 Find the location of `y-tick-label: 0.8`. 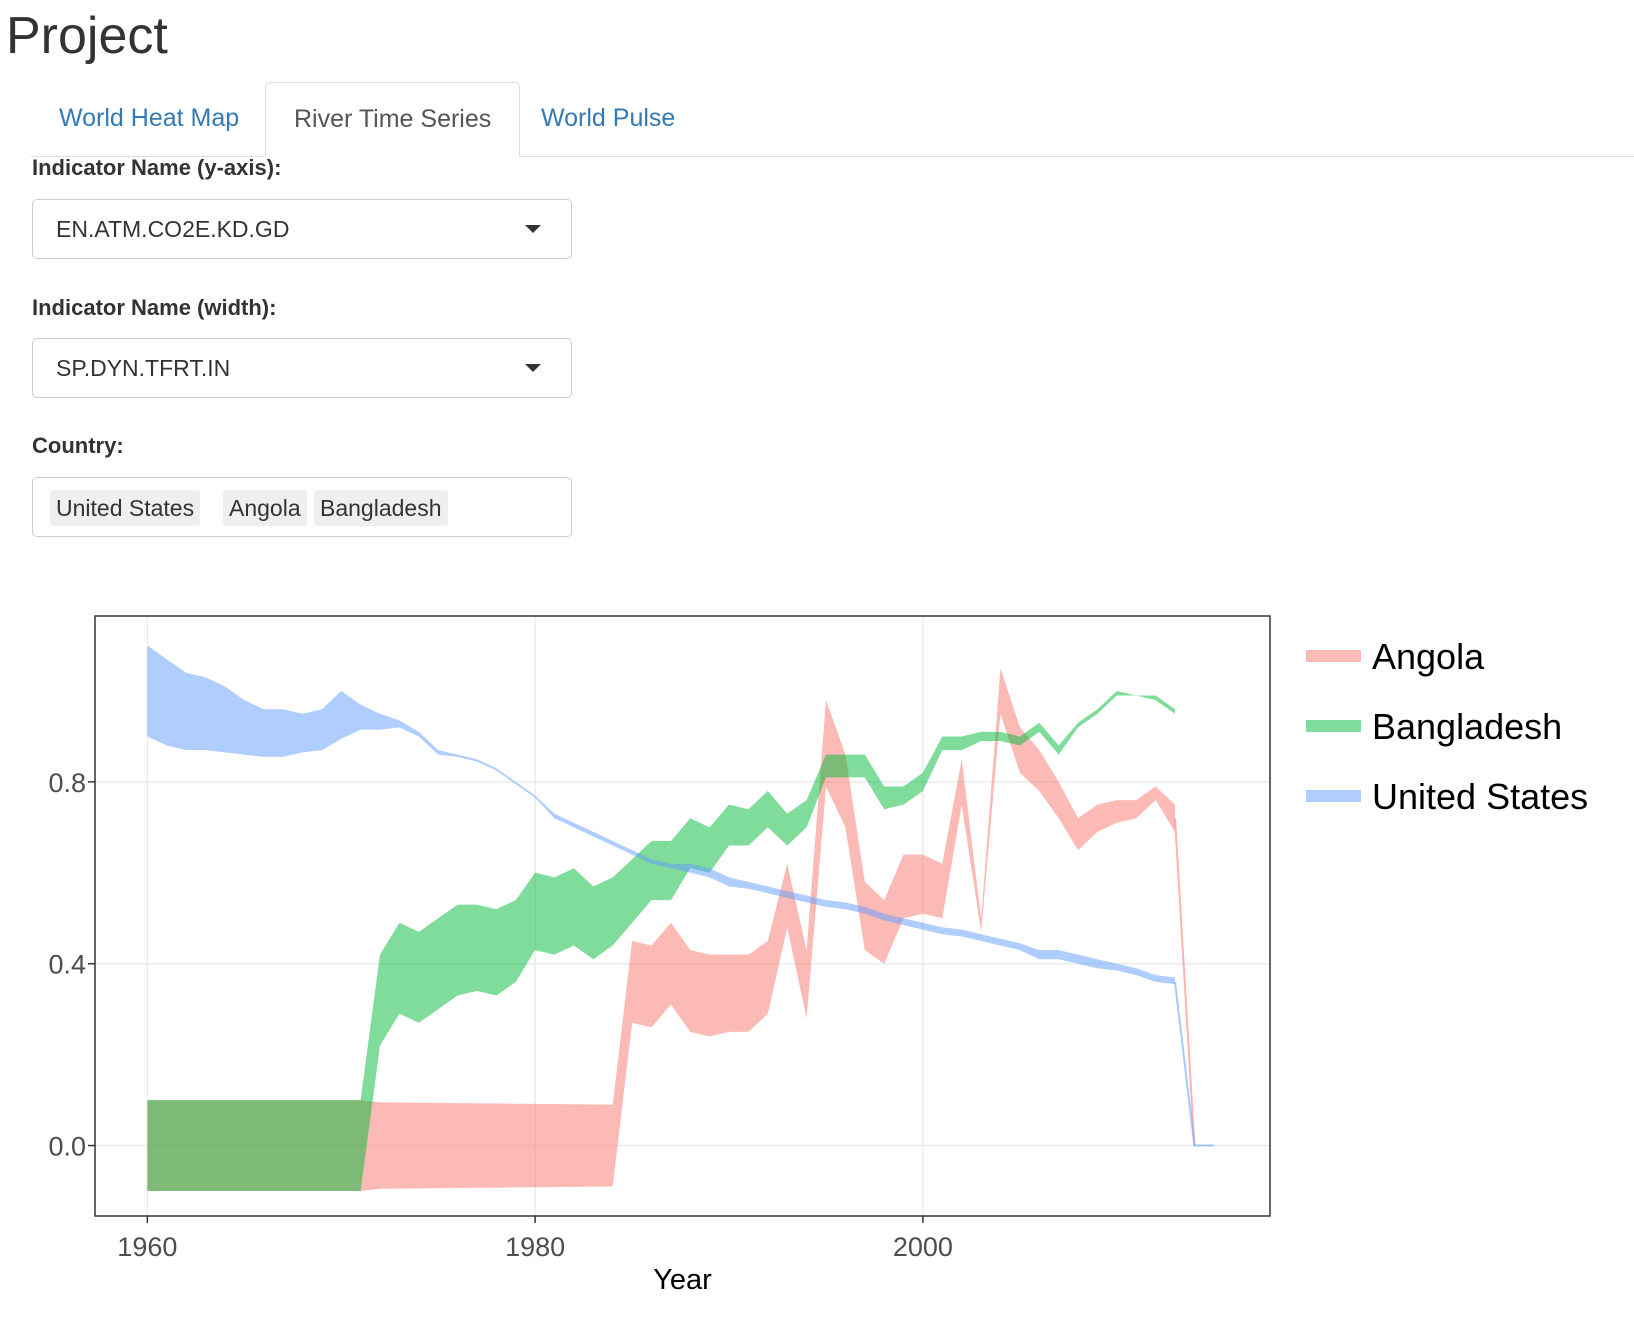

y-tick-label: 0.8 is located at coordinates (67, 783).